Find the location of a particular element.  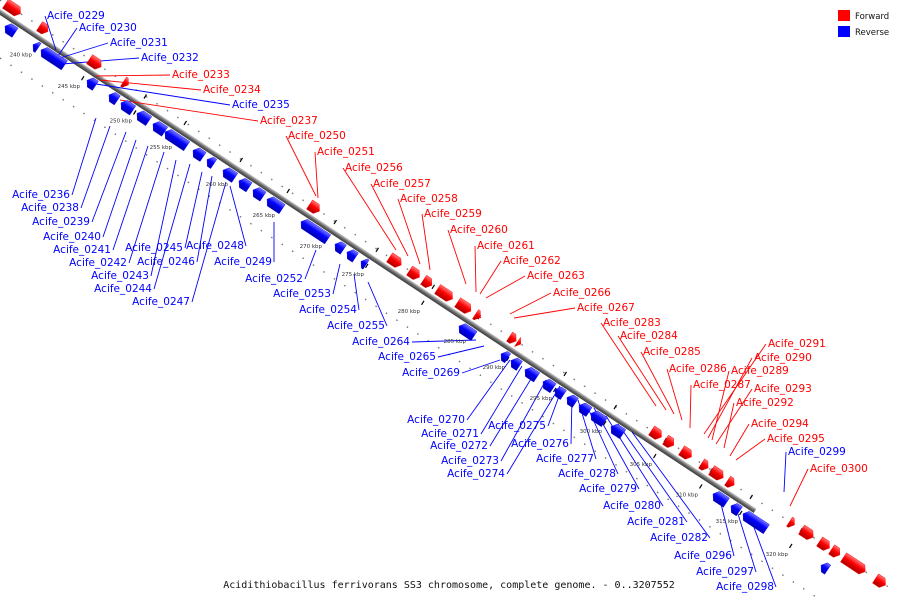

gene-label-acife-0299: Acife_0299 is located at coordinates (817, 452).